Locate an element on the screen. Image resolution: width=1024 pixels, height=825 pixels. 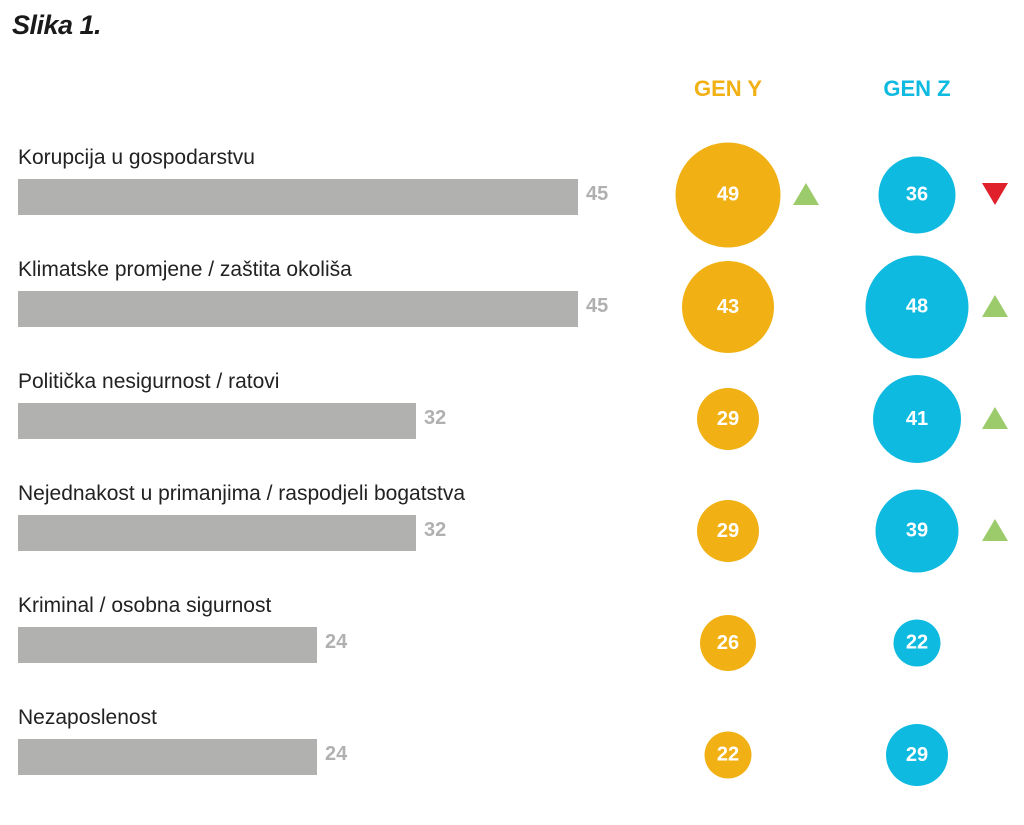
gen-y-bubble: 43 is located at coordinates (728, 307).